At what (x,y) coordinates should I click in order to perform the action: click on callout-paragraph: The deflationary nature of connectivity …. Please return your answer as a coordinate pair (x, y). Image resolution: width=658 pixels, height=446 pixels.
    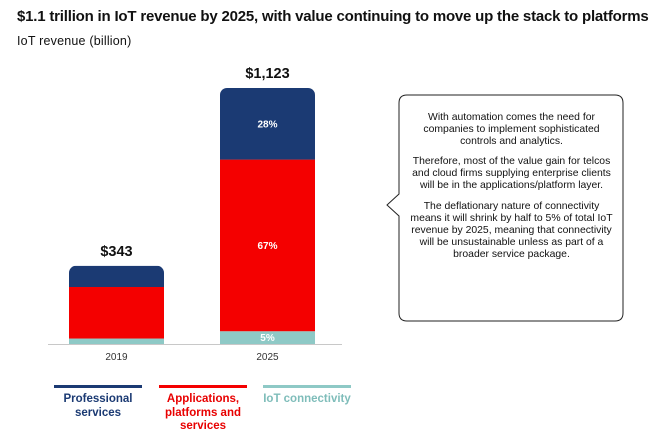
    Looking at the image, I should click on (511, 230).